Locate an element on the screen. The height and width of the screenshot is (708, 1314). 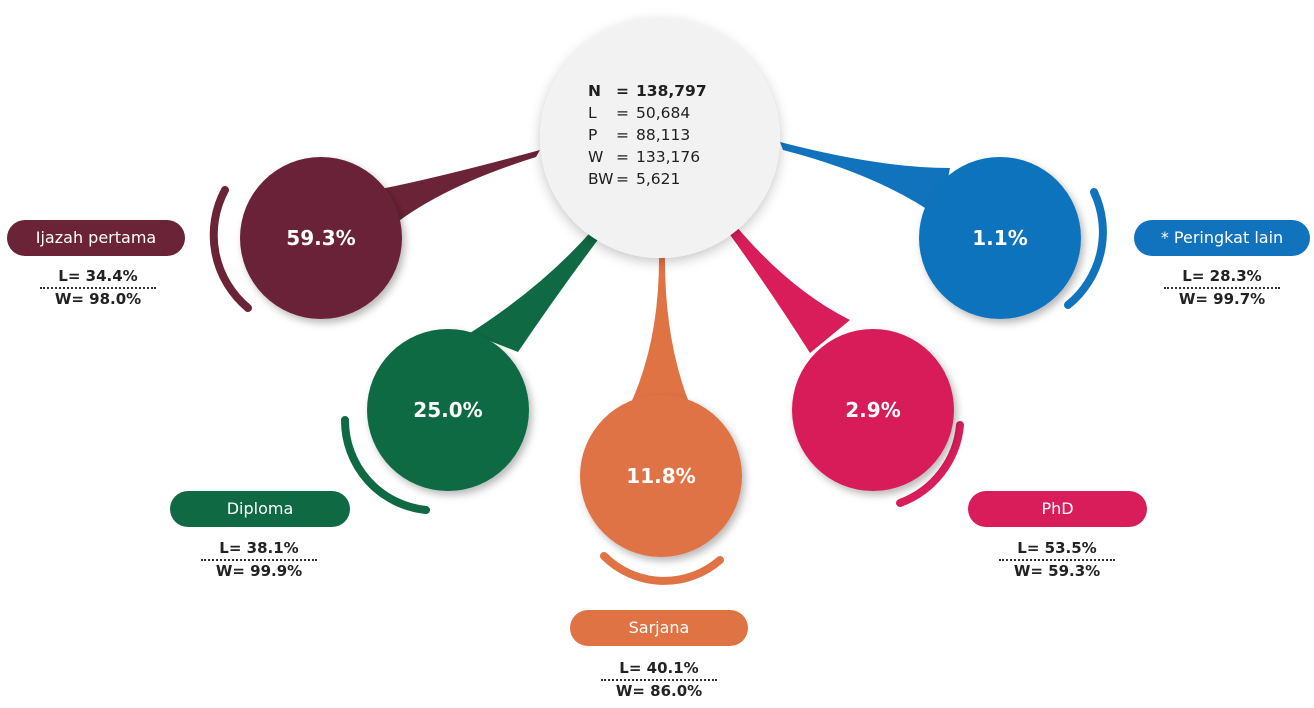
bubble-value-sarjana: 11.8% is located at coordinates (661, 476).